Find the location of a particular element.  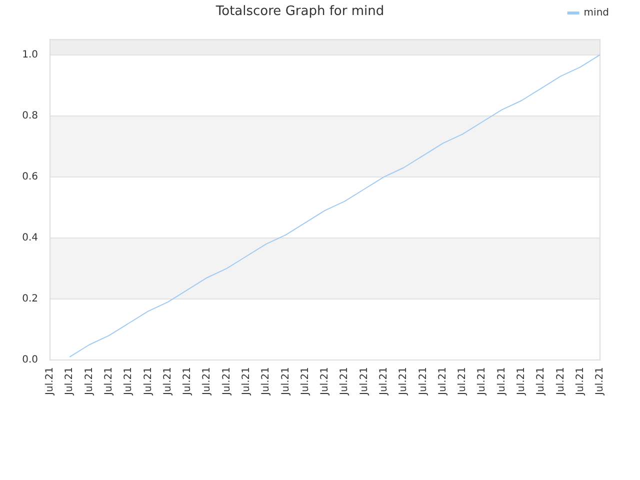

chart-title: Totalscore Graph for mind is located at coordinates (299, 12).